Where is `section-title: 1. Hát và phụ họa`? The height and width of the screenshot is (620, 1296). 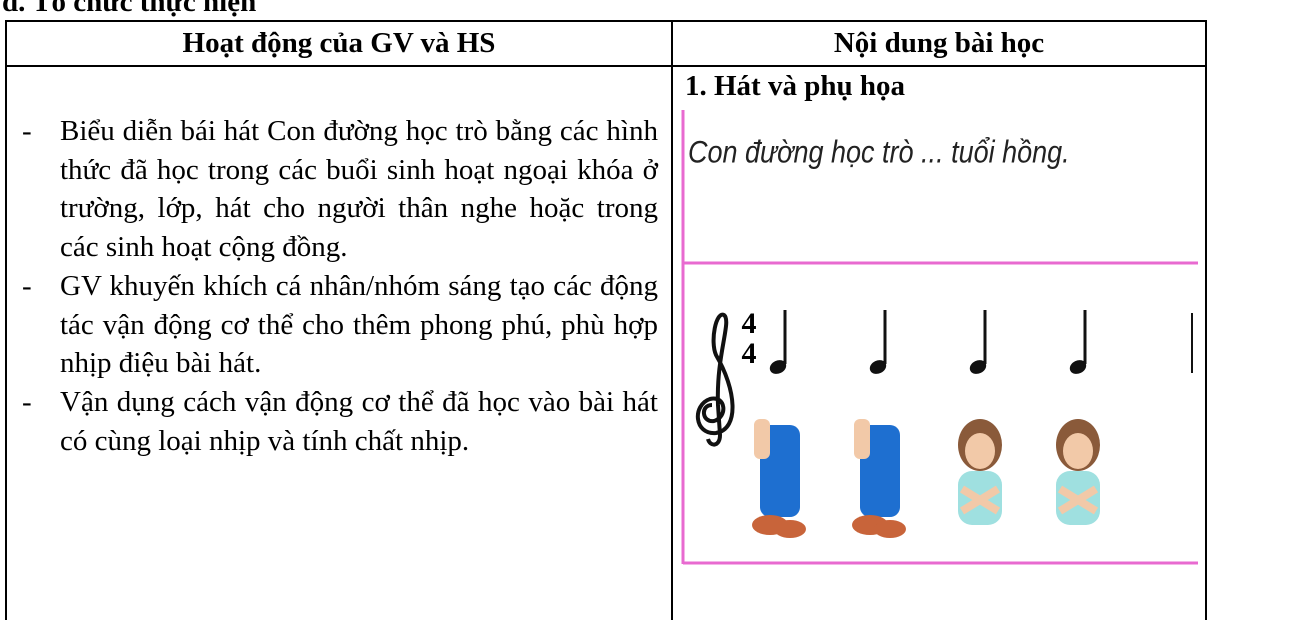 section-title: 1. Hát và phụ họa is located at coordinates (795, 86).